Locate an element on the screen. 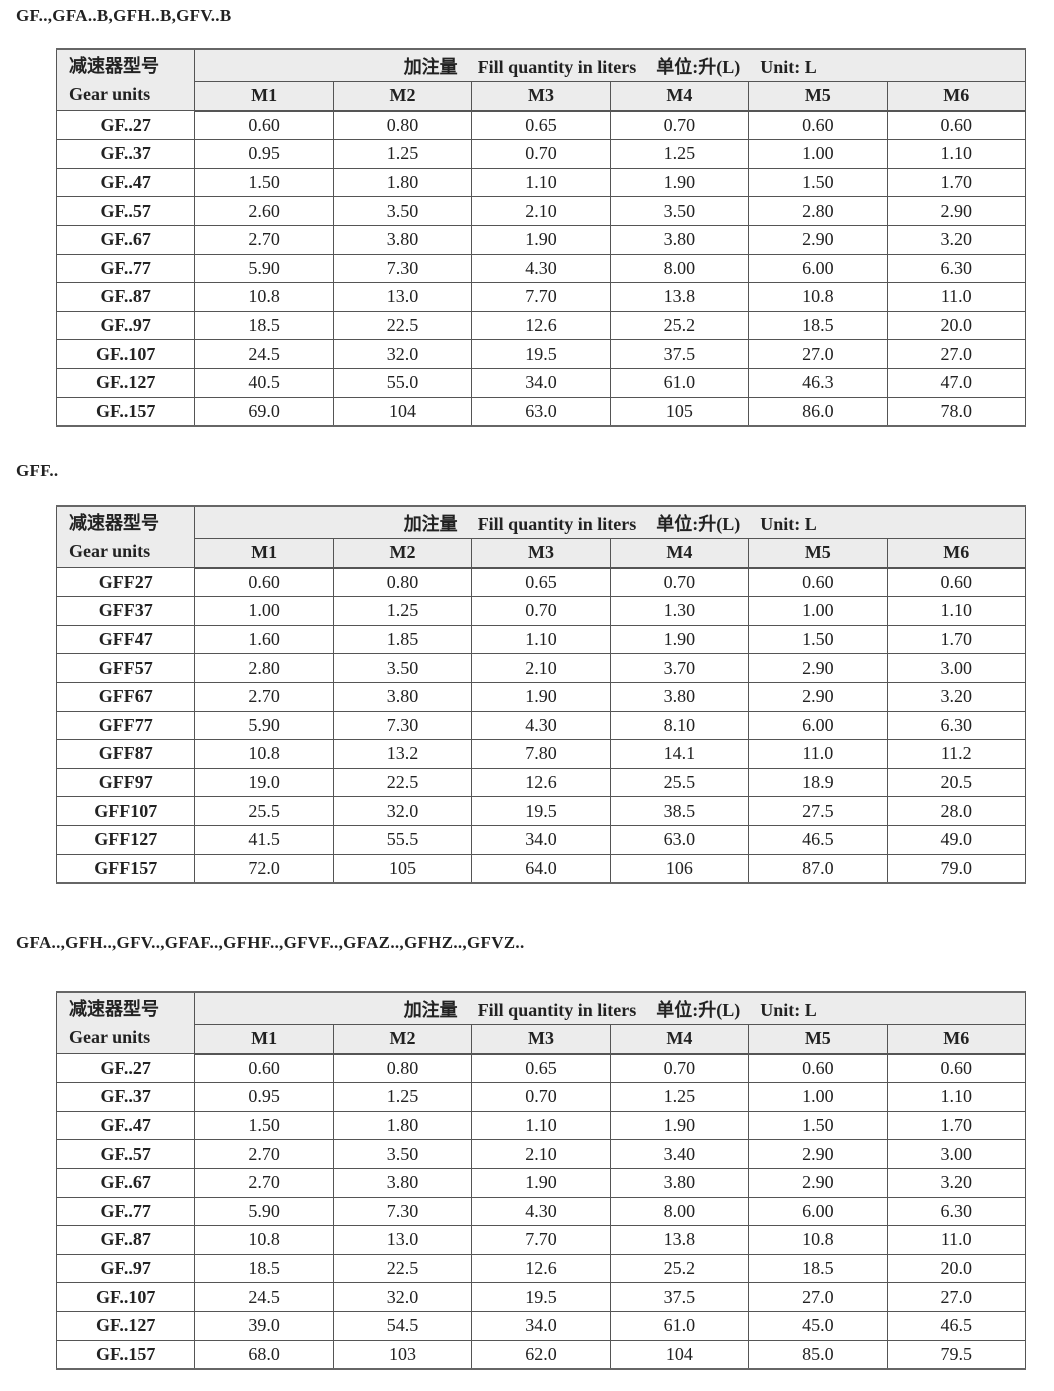 The width and height of the screenshot is (1054, 1391). table-row: GF..107 24.5 32.0 19.5 37.5 27.0 27.0 is located at coordinates (541, 1297).